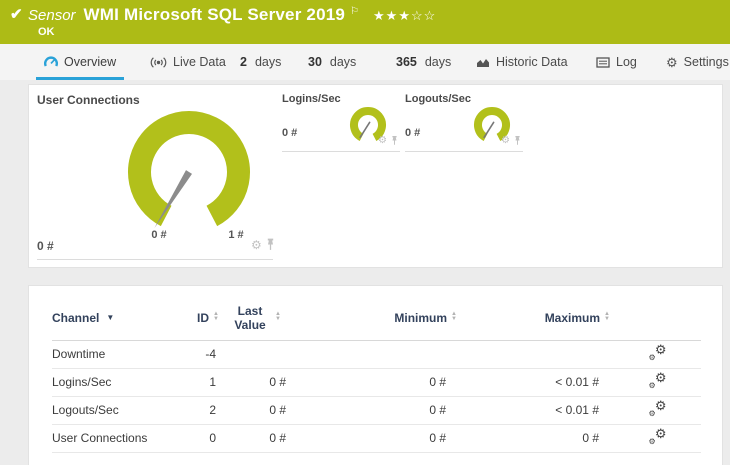 The image size is (730, 465). Describe the element at coordinates (355, 11) in the screenshot. I see `flag-icon: ⚐` at that location.